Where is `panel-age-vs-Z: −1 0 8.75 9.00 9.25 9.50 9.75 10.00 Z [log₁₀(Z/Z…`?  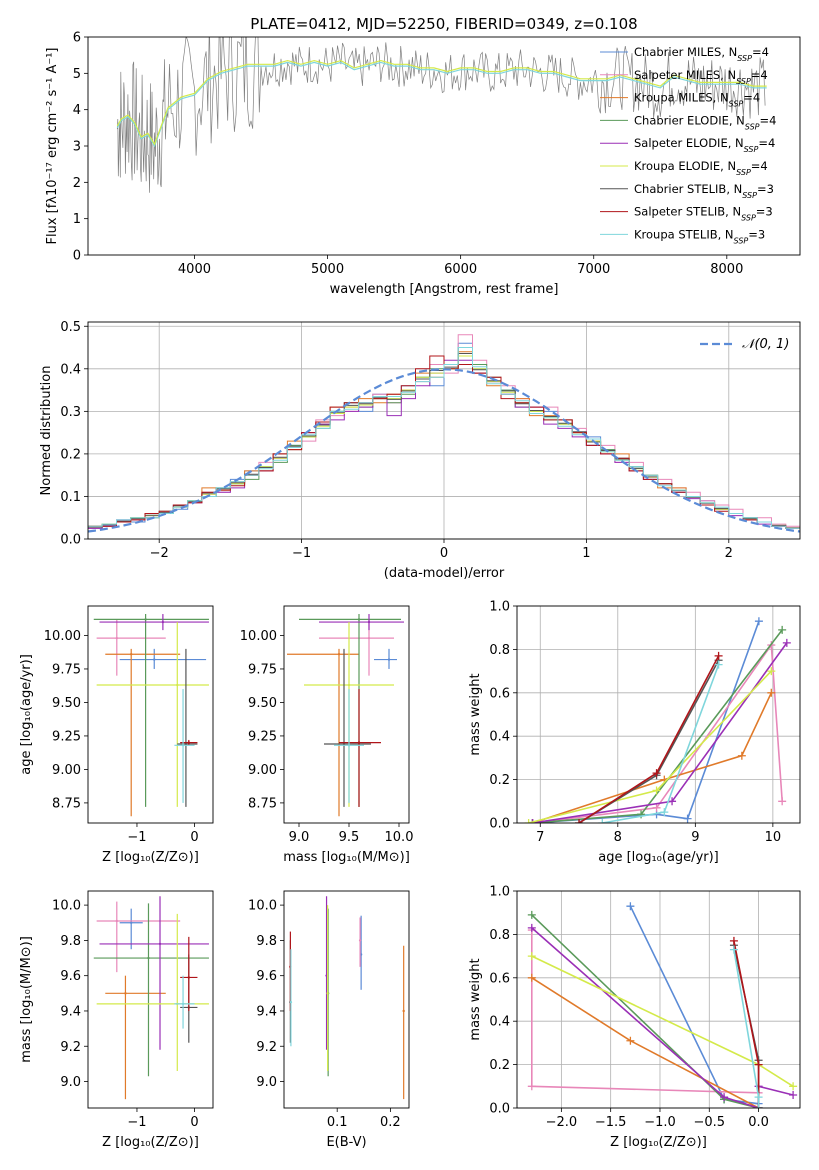 panel-age-vs-Z: −1 0 8.75 9.00 9.25 9.50 9.75 10.00 Z [log₁₀(Z/Z… is located at coordinates (116, 735).